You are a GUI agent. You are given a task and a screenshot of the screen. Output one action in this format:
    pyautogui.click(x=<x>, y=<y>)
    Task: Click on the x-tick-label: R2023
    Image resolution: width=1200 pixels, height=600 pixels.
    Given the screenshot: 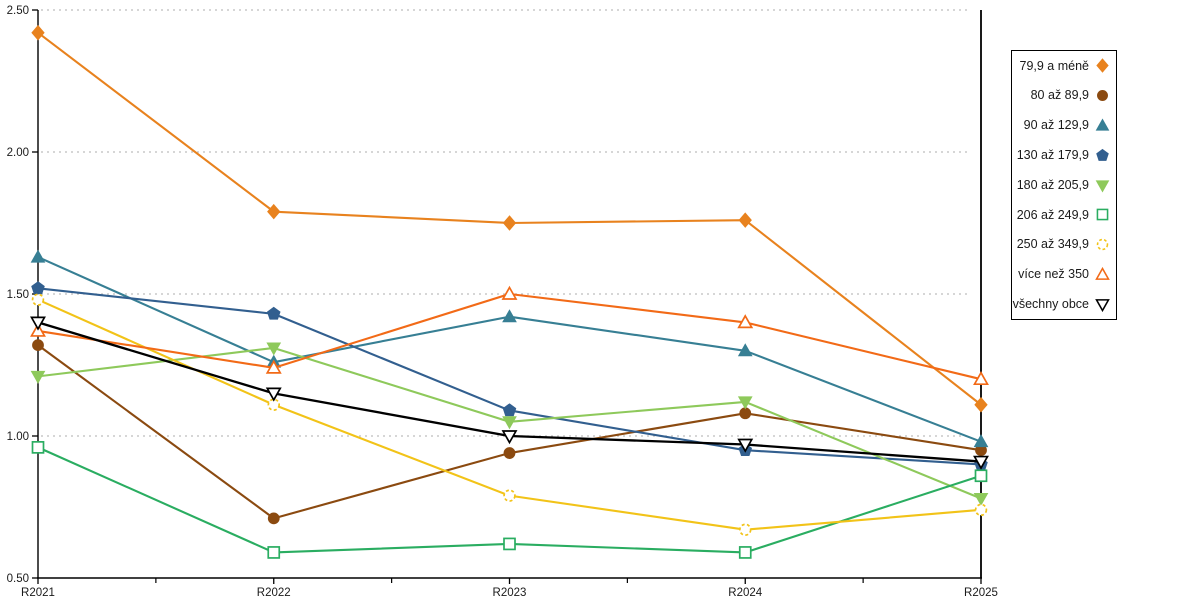 What is the action you would take?
    pyautogui.click(x=510, y=593)
    